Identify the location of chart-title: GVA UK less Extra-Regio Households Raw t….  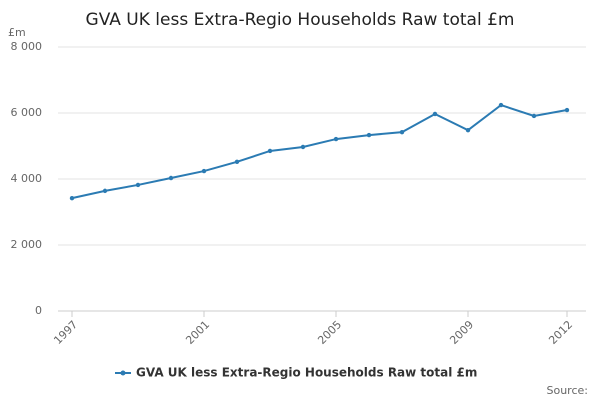
(300, 20).